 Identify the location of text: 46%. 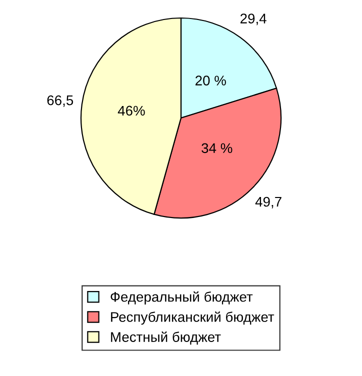
(131, 111).